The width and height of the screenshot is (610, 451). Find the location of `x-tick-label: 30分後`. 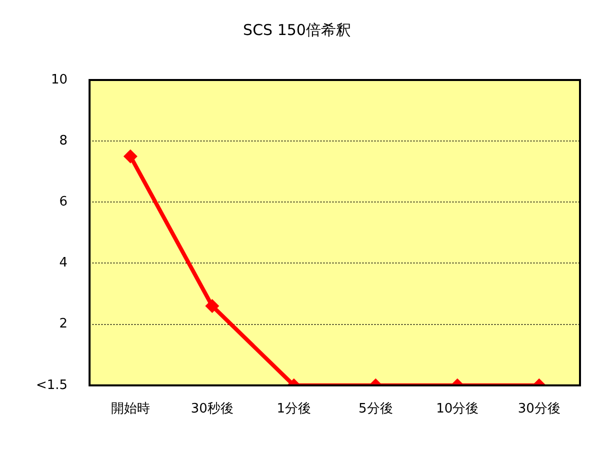

x-tick-label: 30分後 is located at coordinates (539, 409).